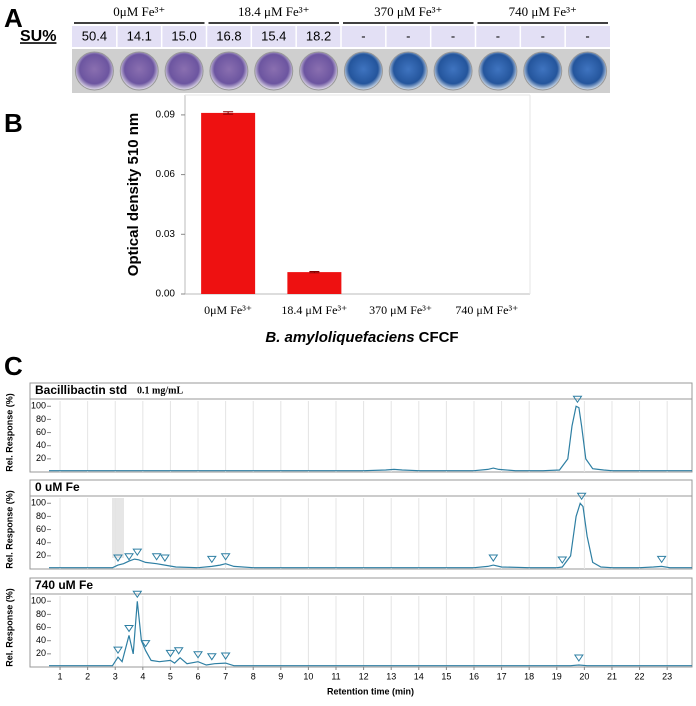 The height and width of the screenshot is (706, 696). I want to click on highlight-band, so click(118, 528).